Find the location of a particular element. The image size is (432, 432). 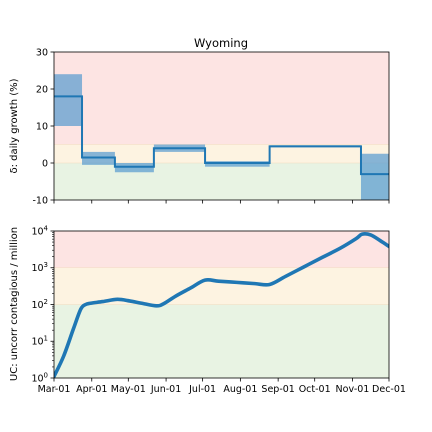

x-tick-label-4: Jul-01 is located at coordinates (202, 389).